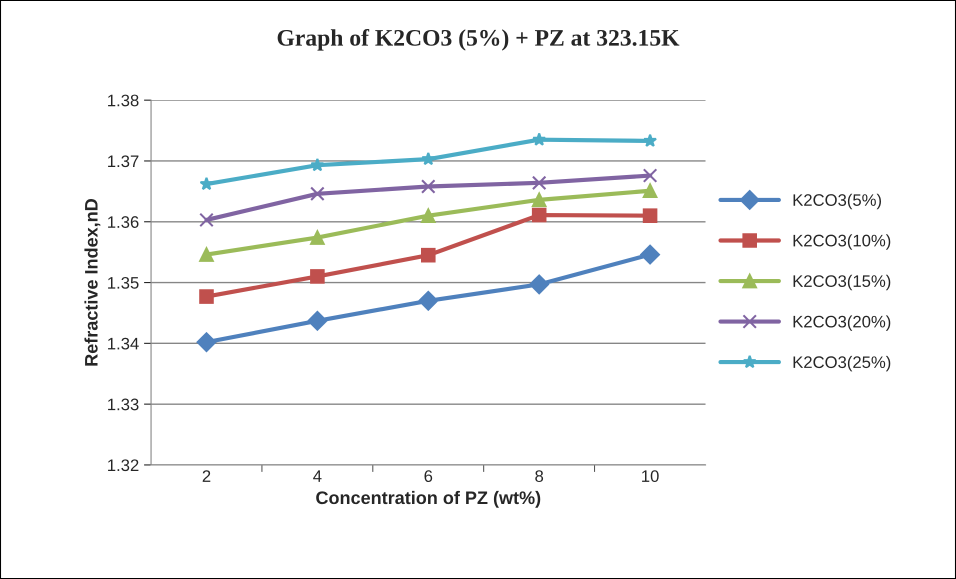 Image resolution: width=956 pixels, height=579 pixels. I want to click on x-tick-label: 4, so click(317, 476).